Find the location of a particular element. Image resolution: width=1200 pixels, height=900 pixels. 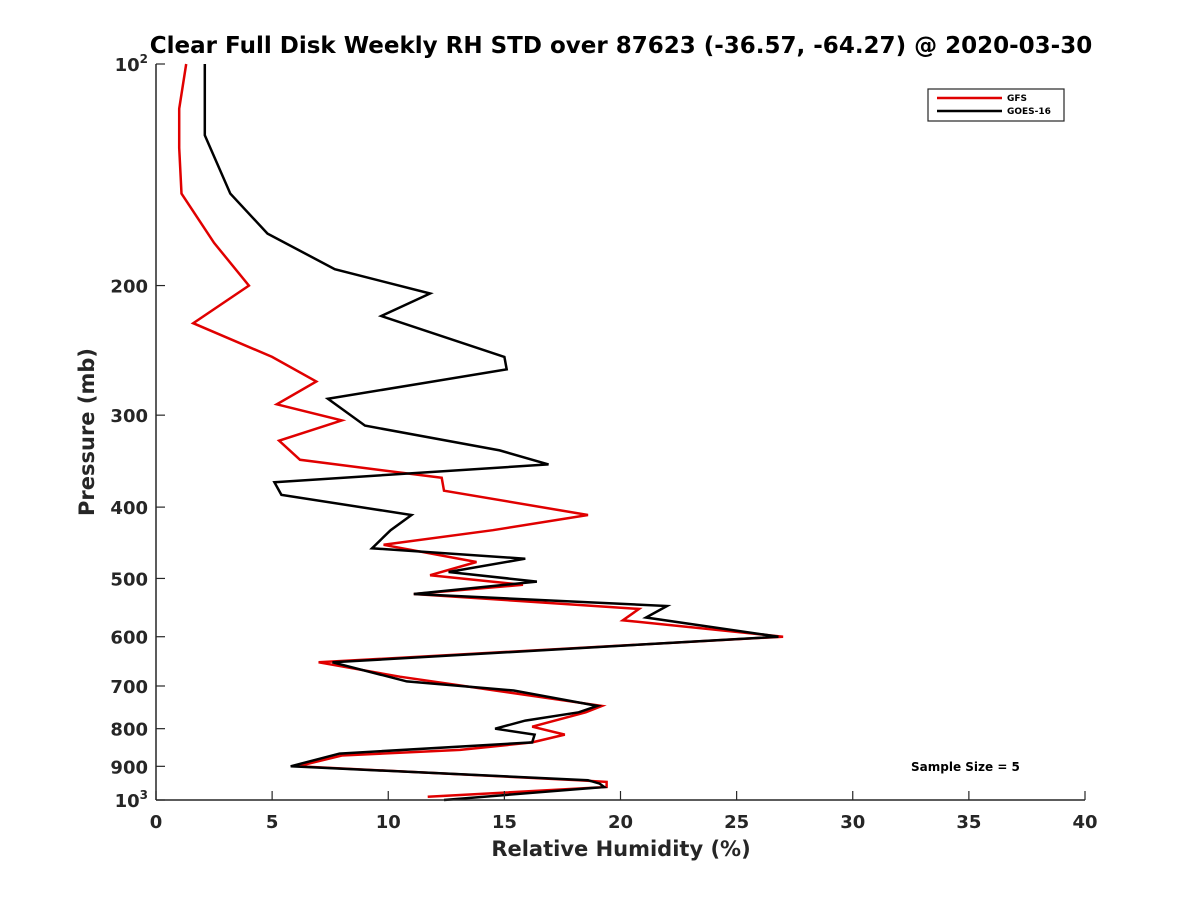

y-tick-label: 500 is located at coordinates (129, 579).